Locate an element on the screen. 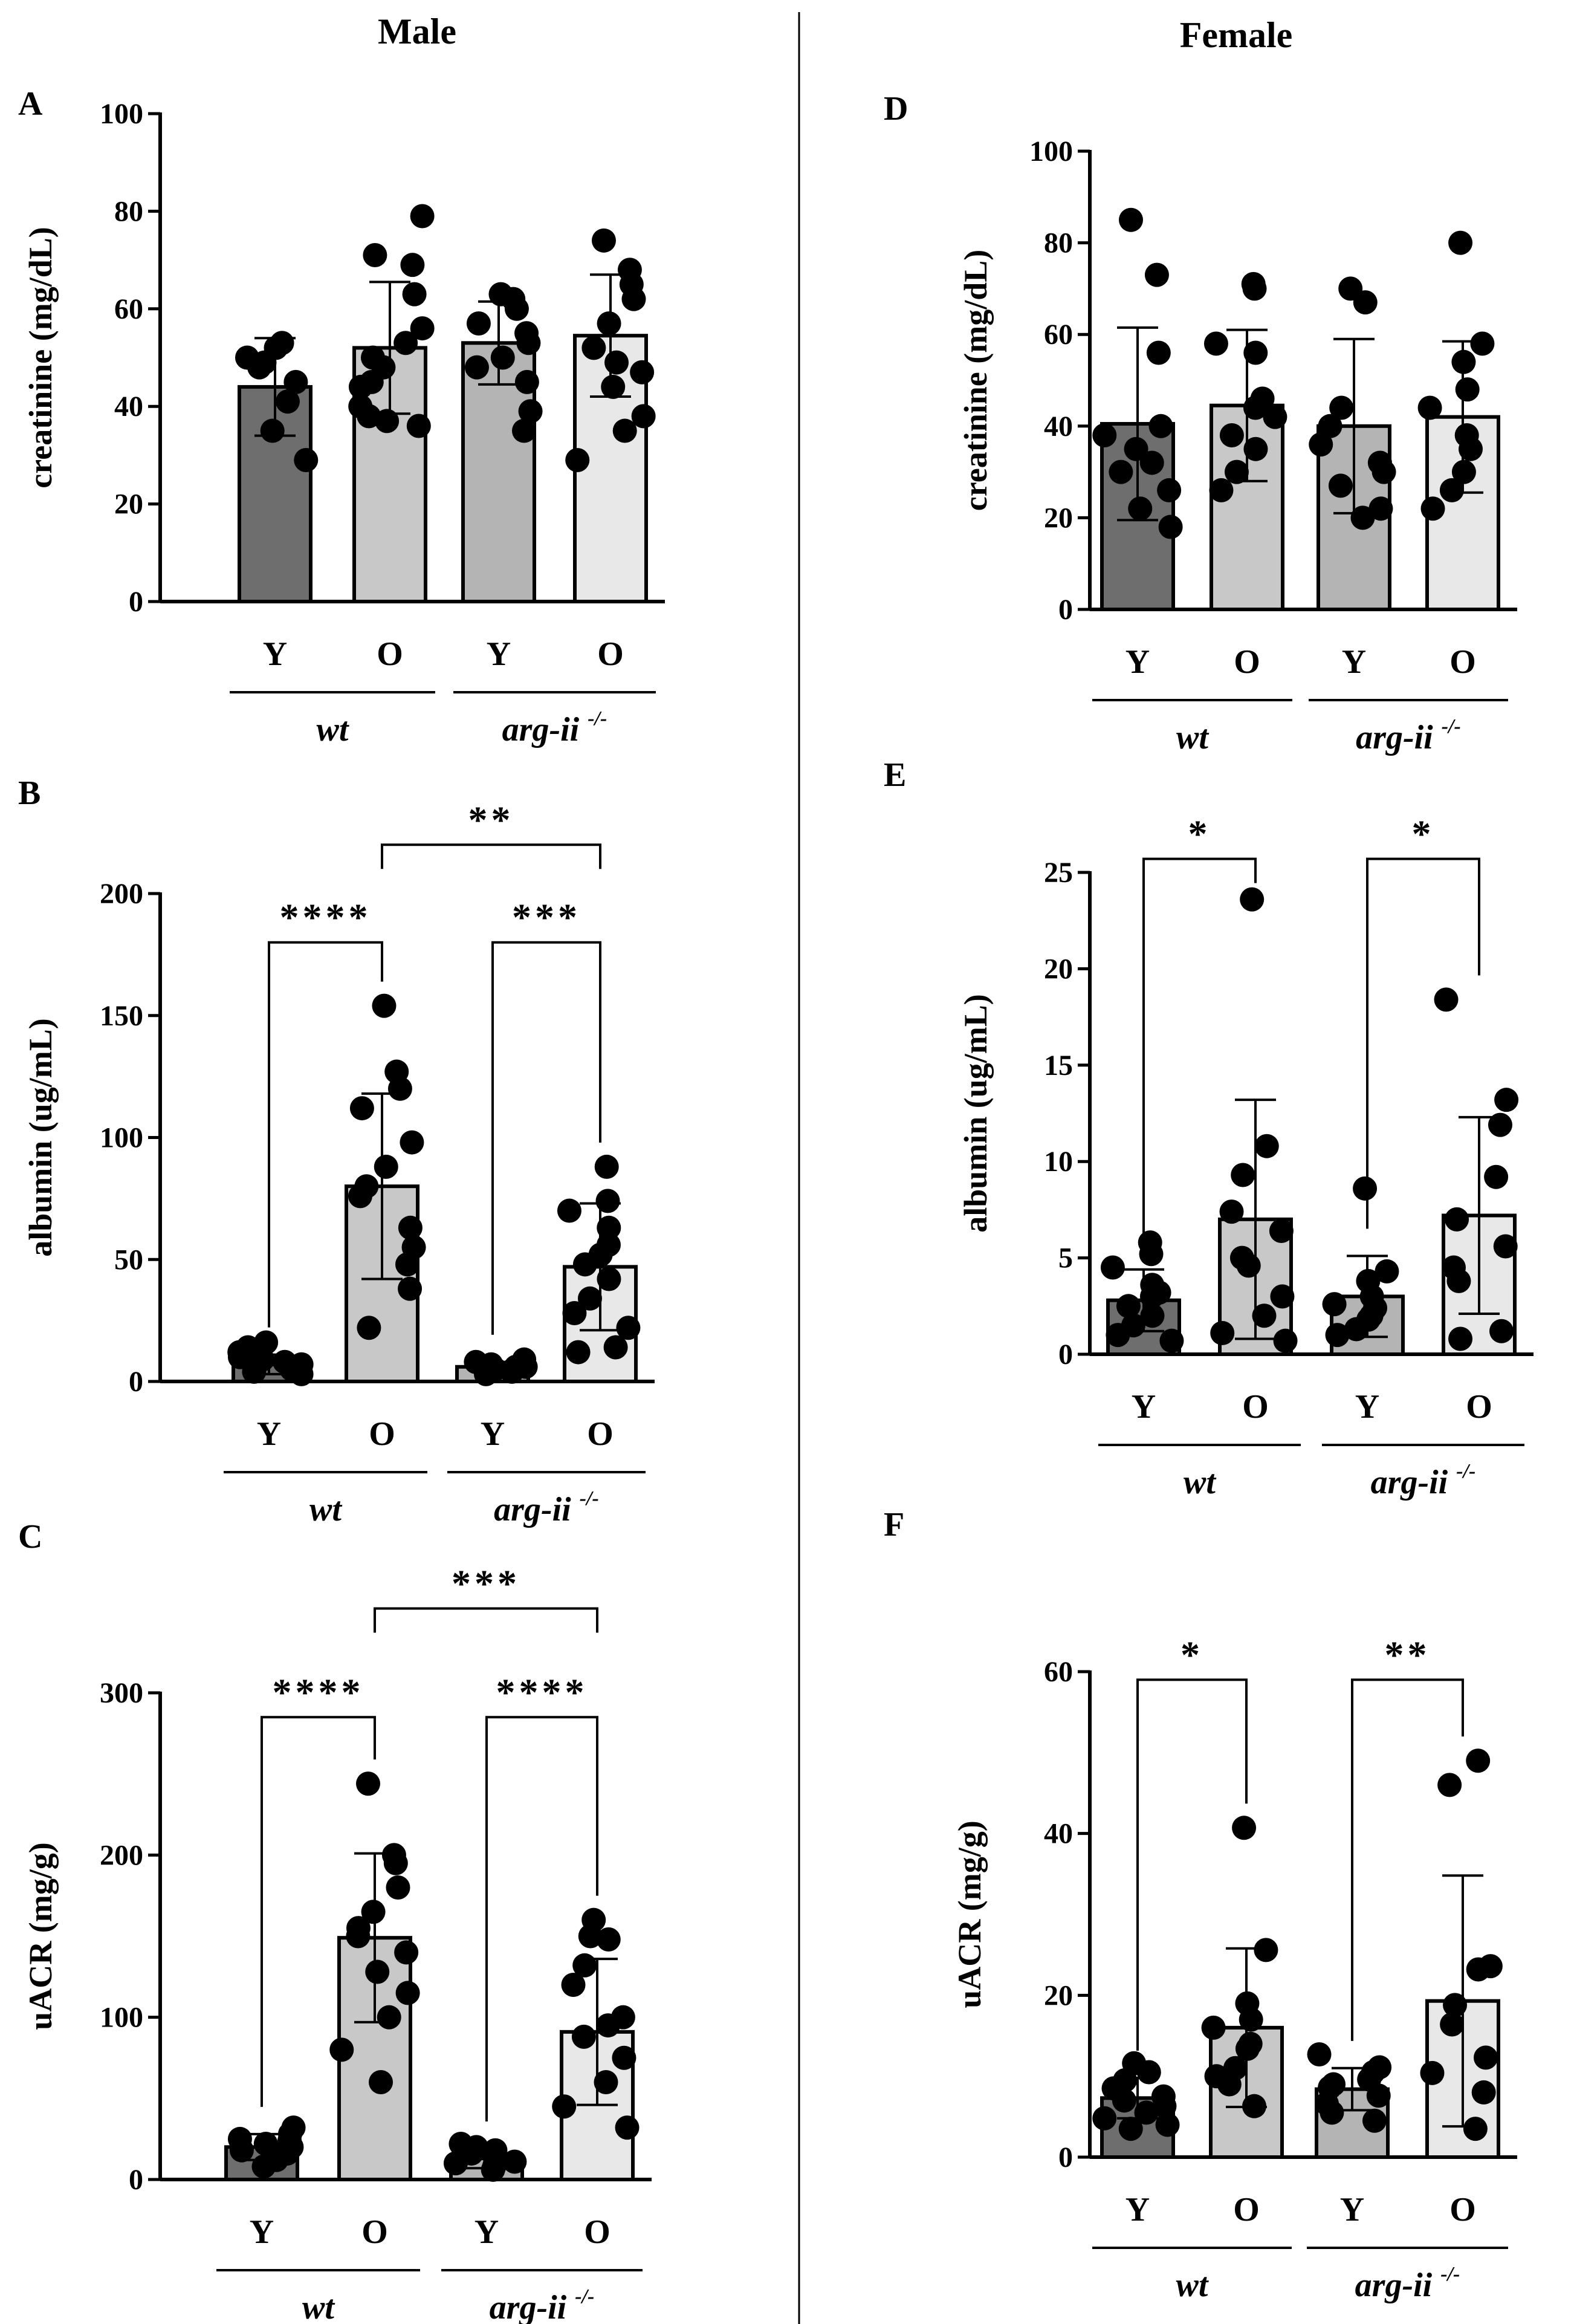  y-tick-label: 25 is located at coordinates (1058, 873).